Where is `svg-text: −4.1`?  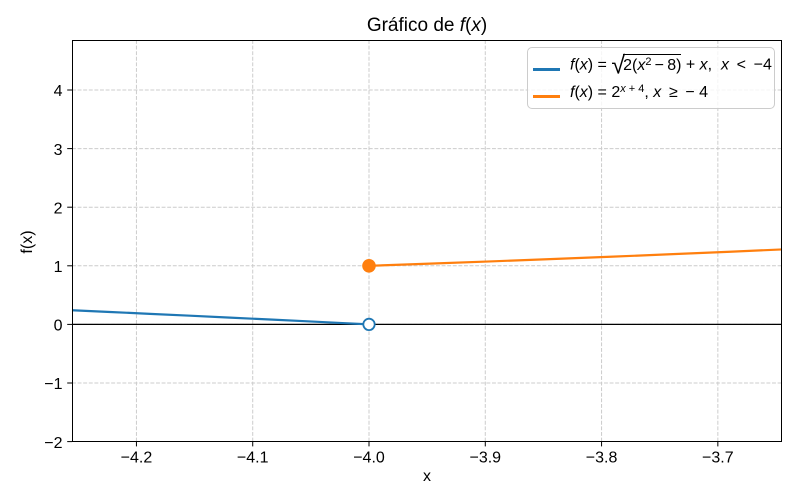 svg-text: −4.1 is located at coordinates (253, 458).